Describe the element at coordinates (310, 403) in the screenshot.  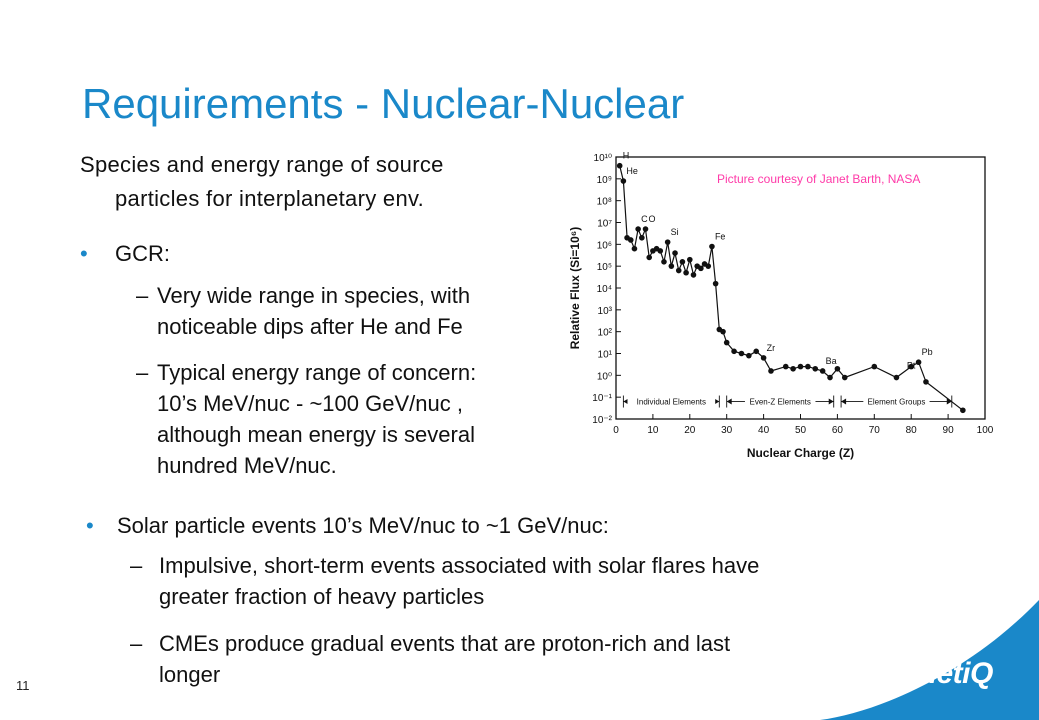
I see `gcr-item-2-line-2: 10’s MeV/nuc - ~100 GeV/nuc ,` at that location.